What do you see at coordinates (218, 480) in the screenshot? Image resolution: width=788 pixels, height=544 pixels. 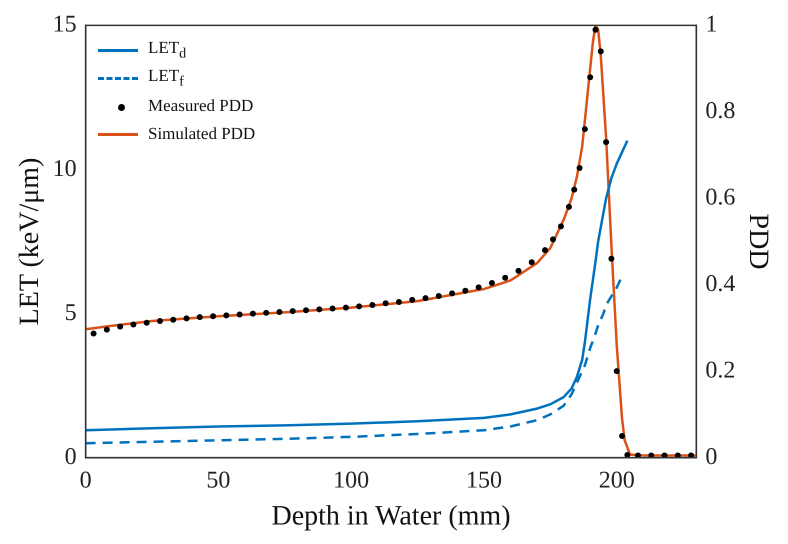 I see `x-tick-label: 50` at bounding box center [218, 480].